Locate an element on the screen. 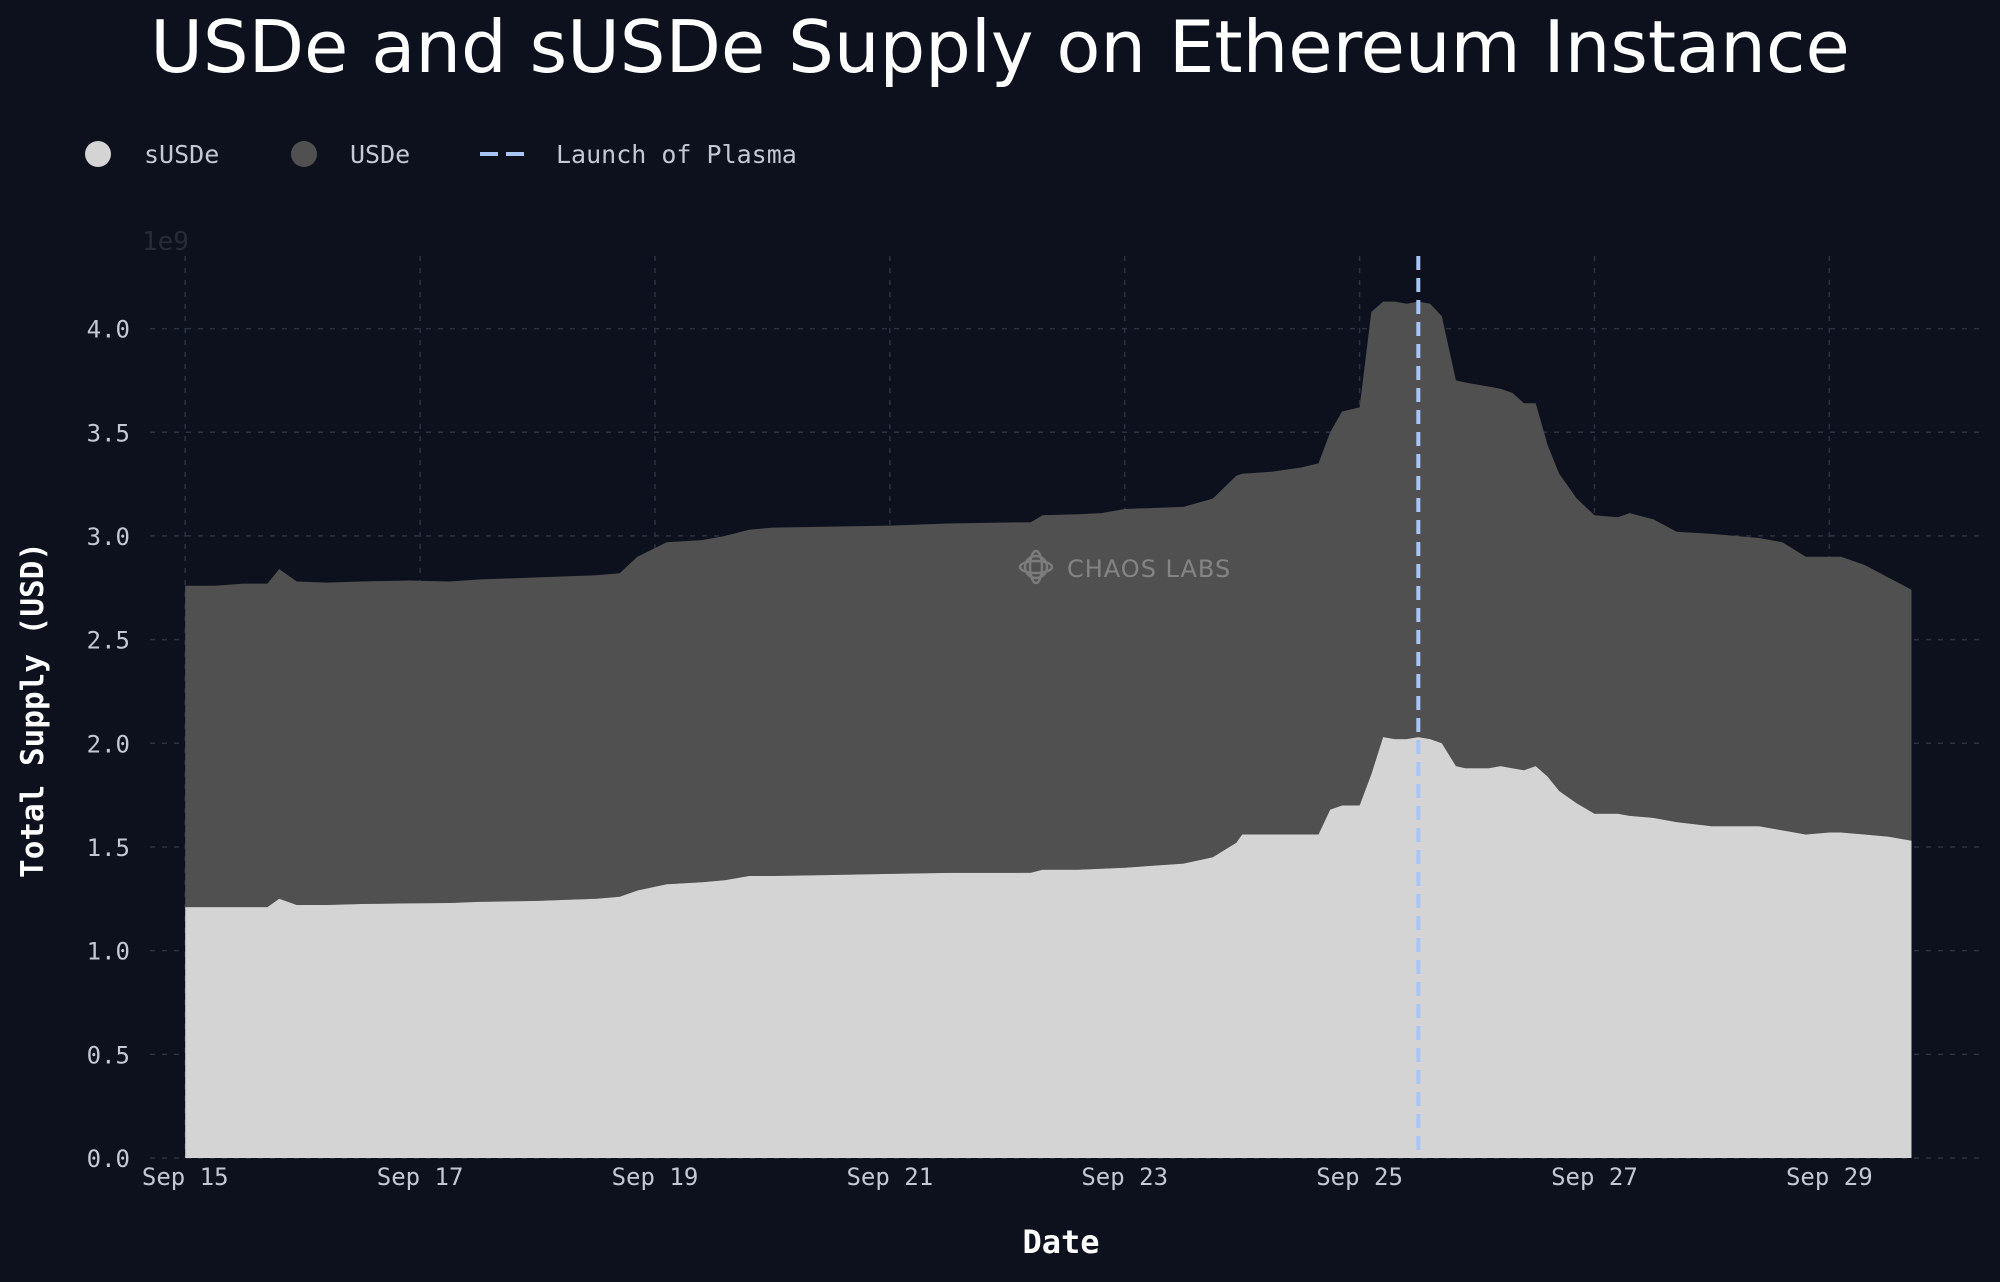 The width and height of the screenshot is (2000, 1282). y-tick-label: 0.5 is located at coordinates (108, 1055).